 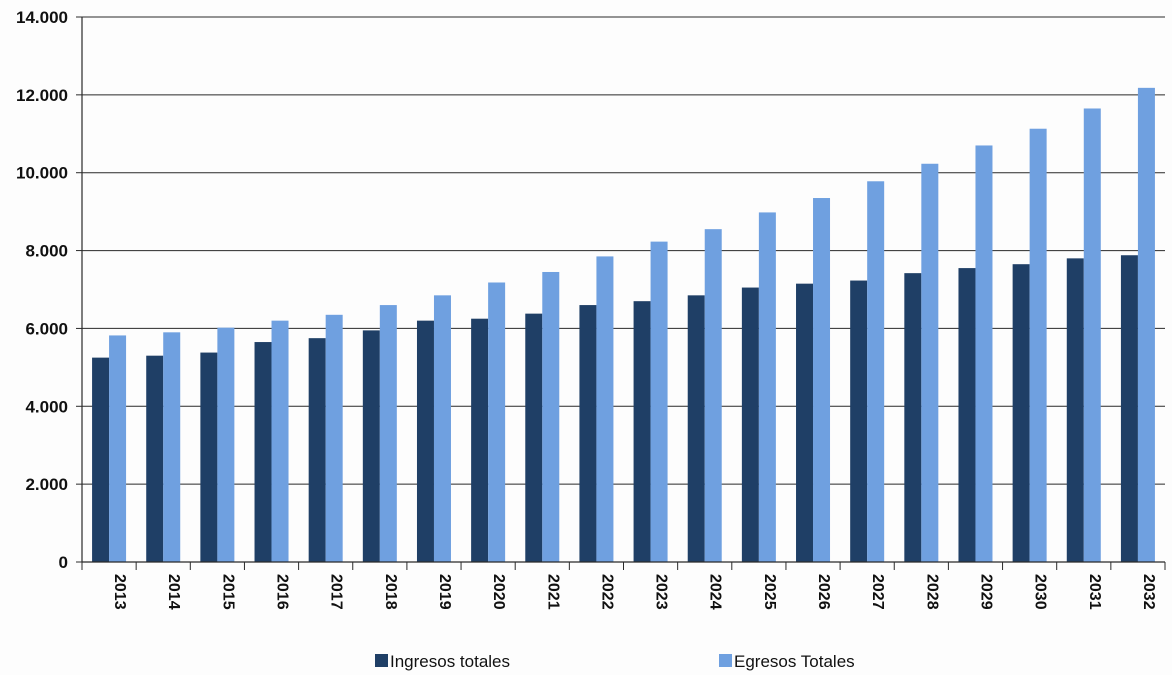 What do you see at coordinates (552, 592) in the screenshot?
I see `x-tick-label: 2021` at bounding box center [552, 592].